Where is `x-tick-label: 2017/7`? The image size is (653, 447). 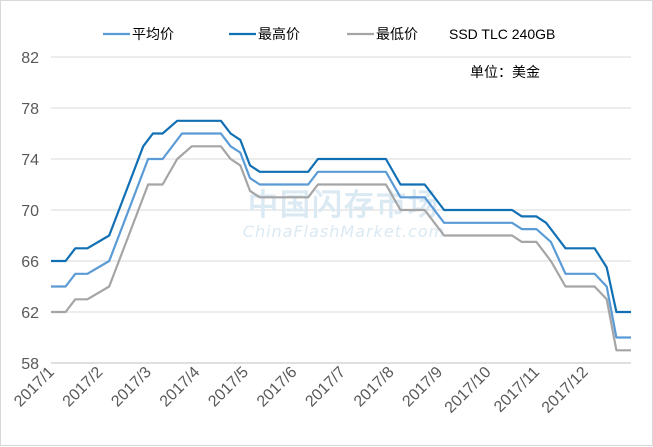 x-tick-label: 2017/7 is located at coordinates (325, 387).